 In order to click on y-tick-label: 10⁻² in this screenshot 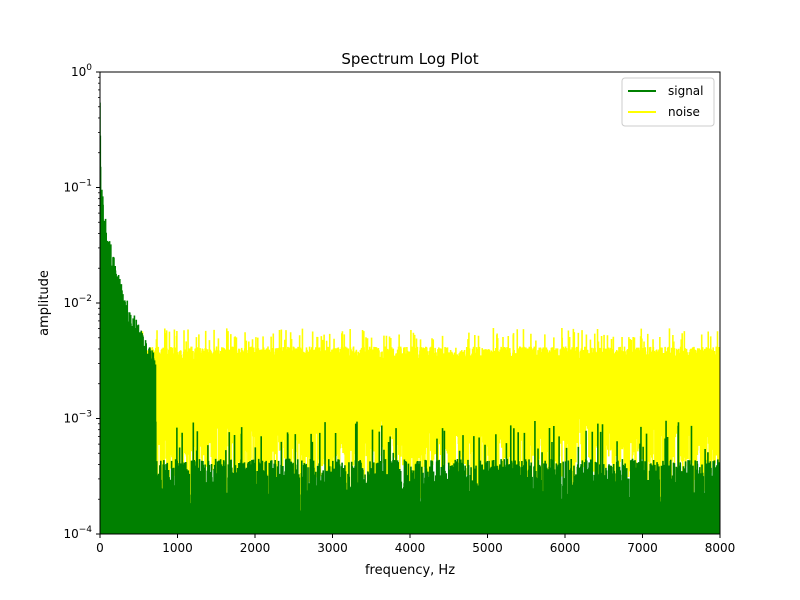, I will do `click(77, 302)`.